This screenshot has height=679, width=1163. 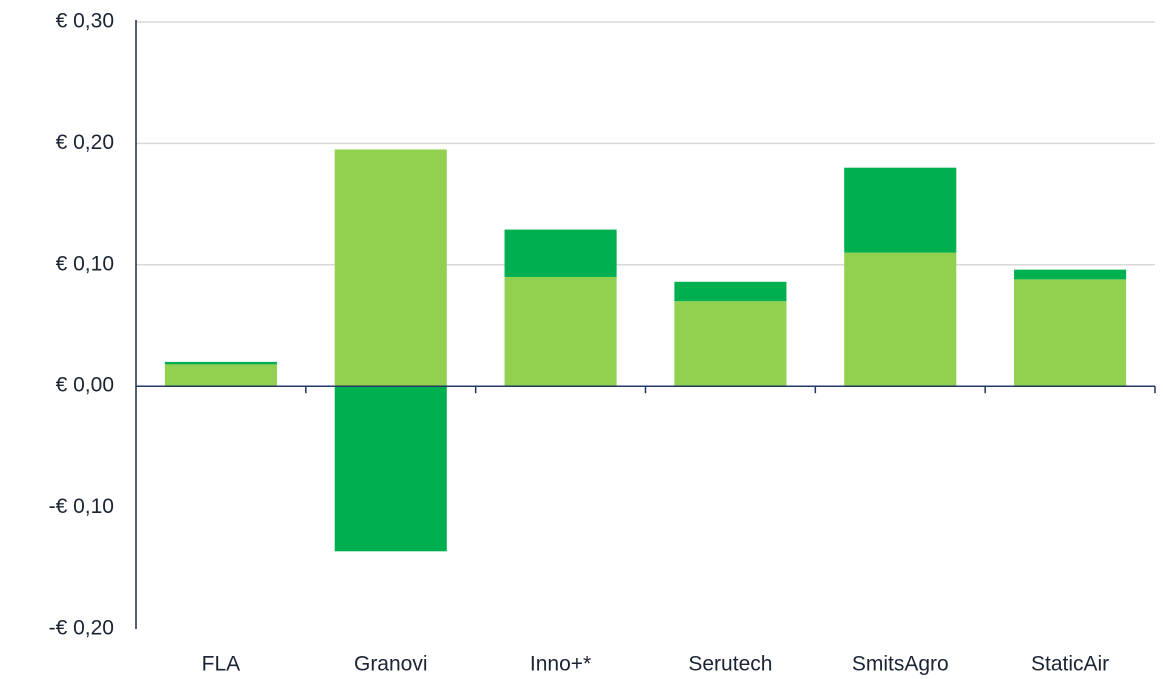 What do you see at coordinates (900, 664) in the screenshot?
I see `x-tick-label: SmitsAgro` at bounding box center [900, 664].